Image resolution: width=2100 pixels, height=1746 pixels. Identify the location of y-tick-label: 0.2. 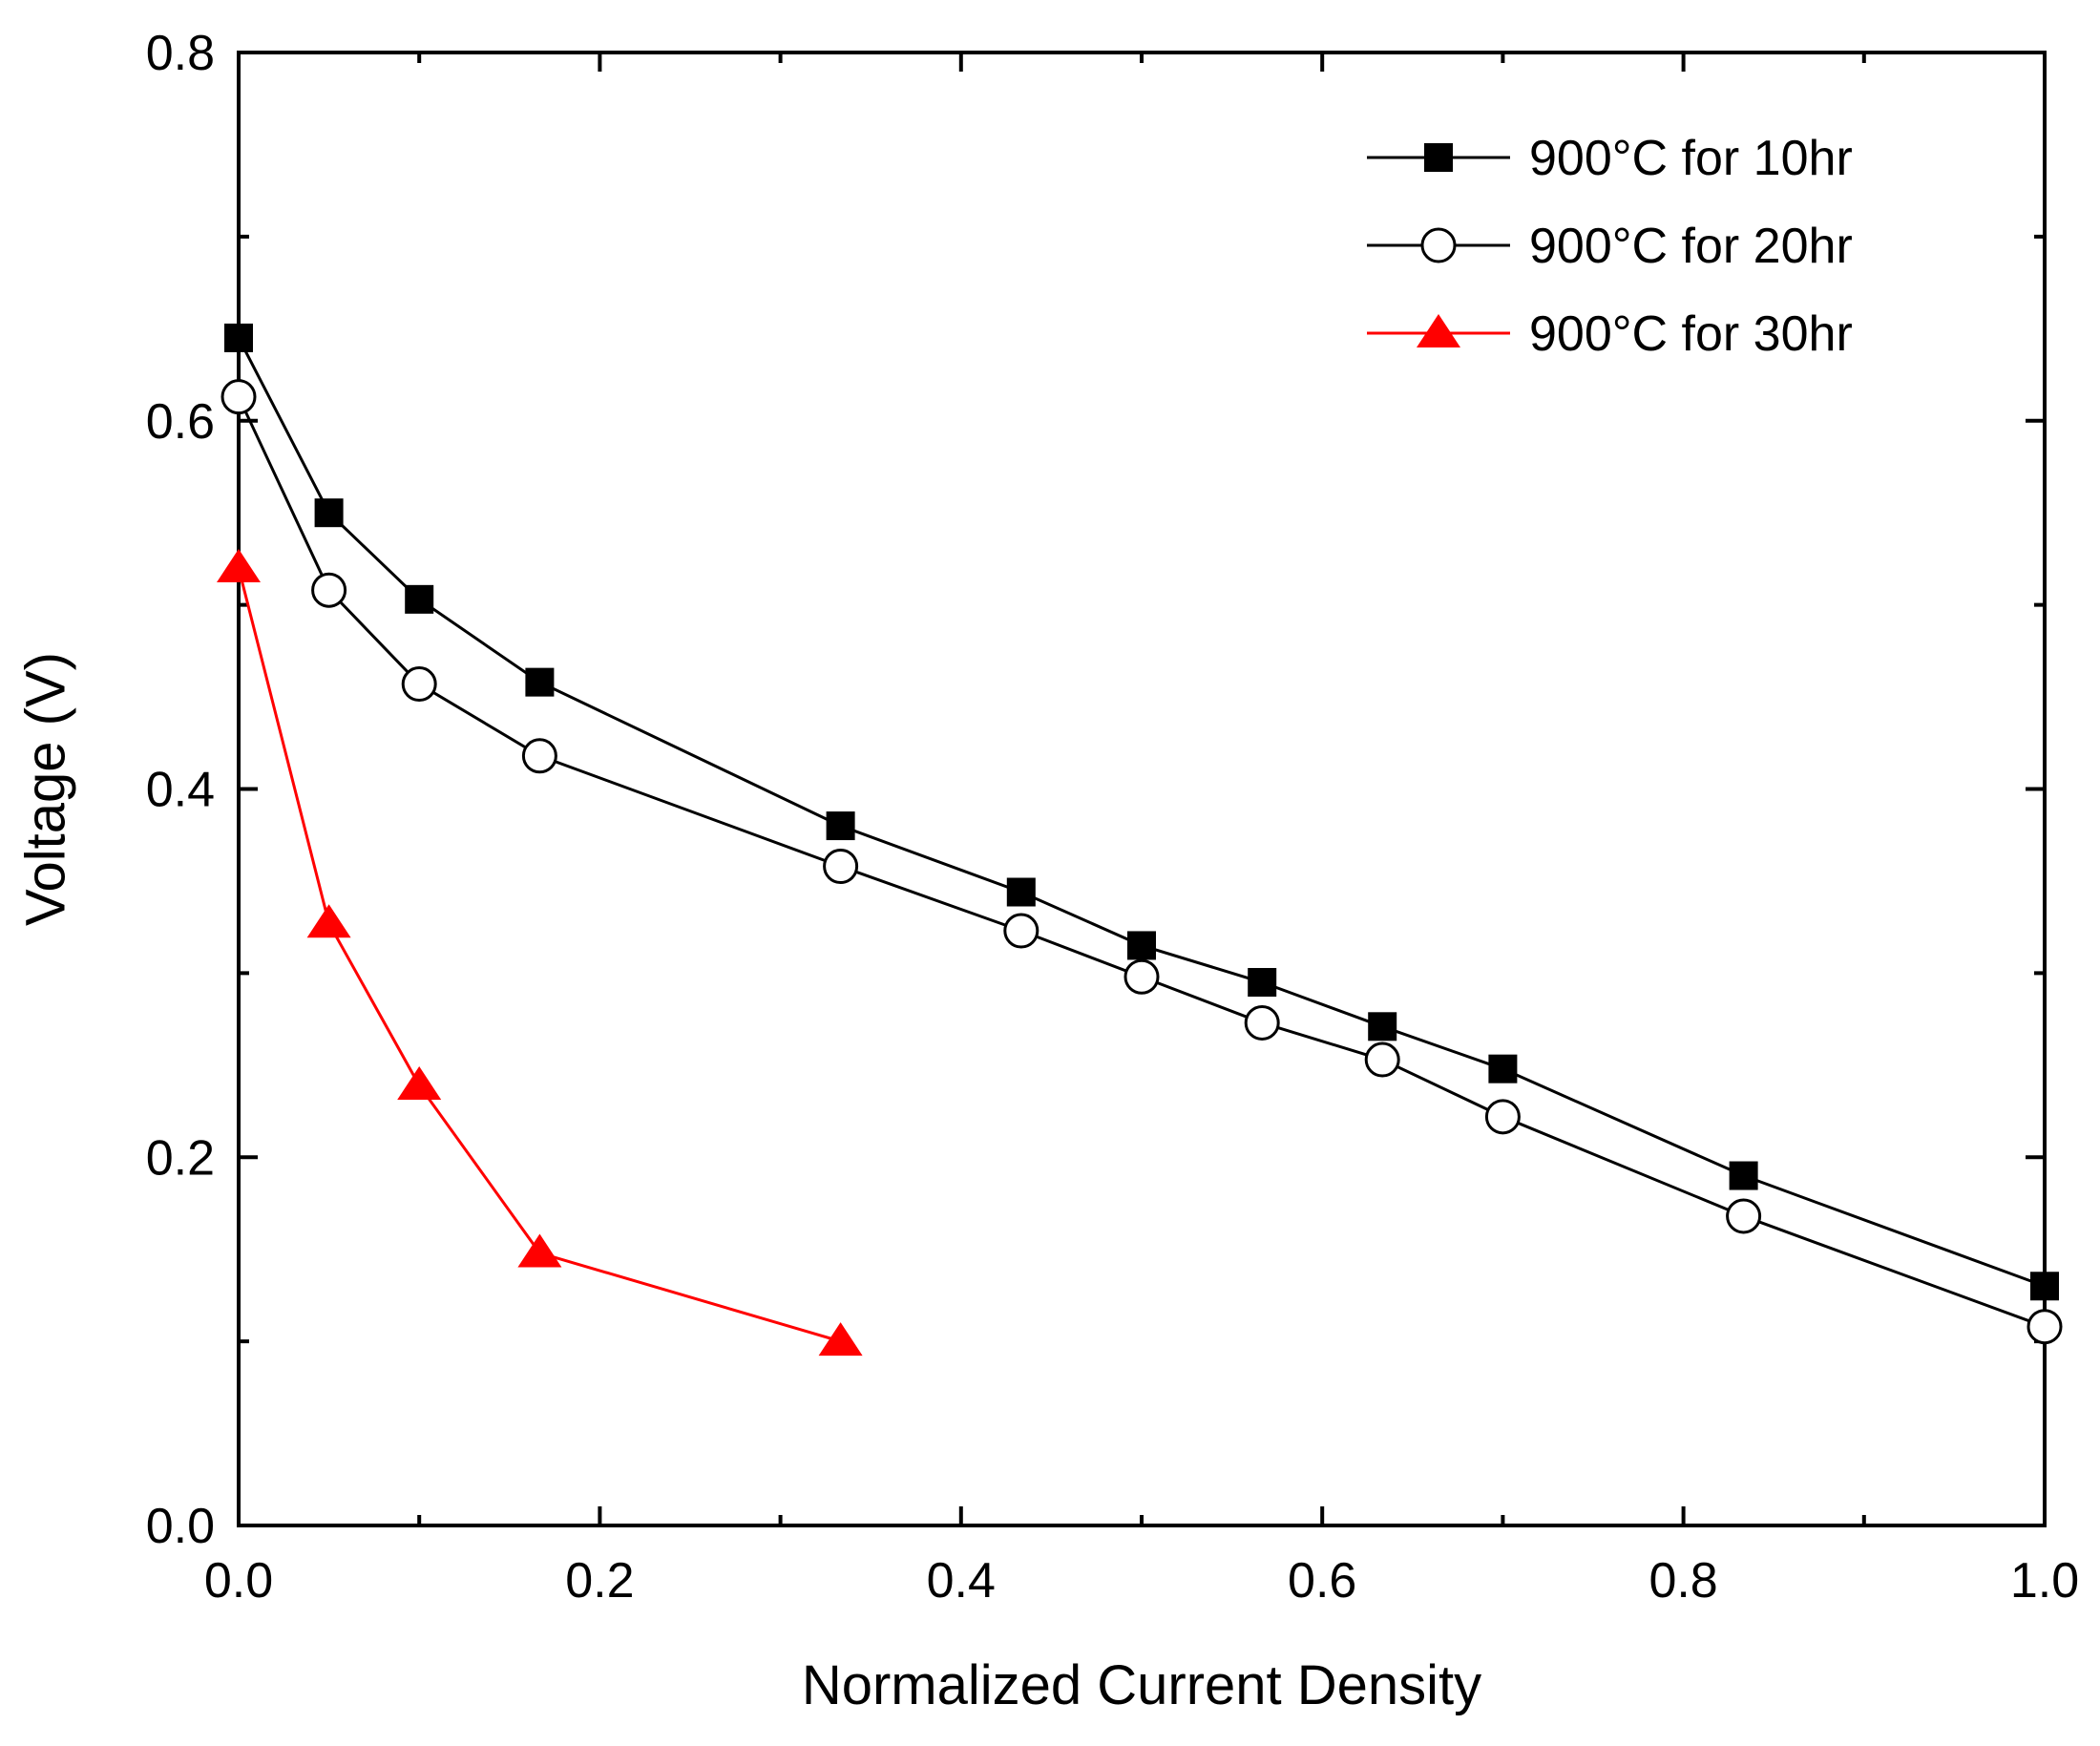
(180, 1158).